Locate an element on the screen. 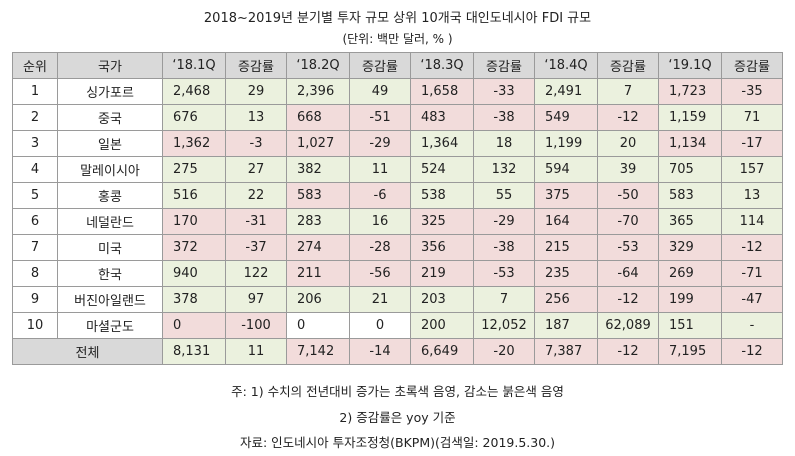 This screenshot has height=456, width=795. header-cell: 순위 is located at coordinates (35, 65).